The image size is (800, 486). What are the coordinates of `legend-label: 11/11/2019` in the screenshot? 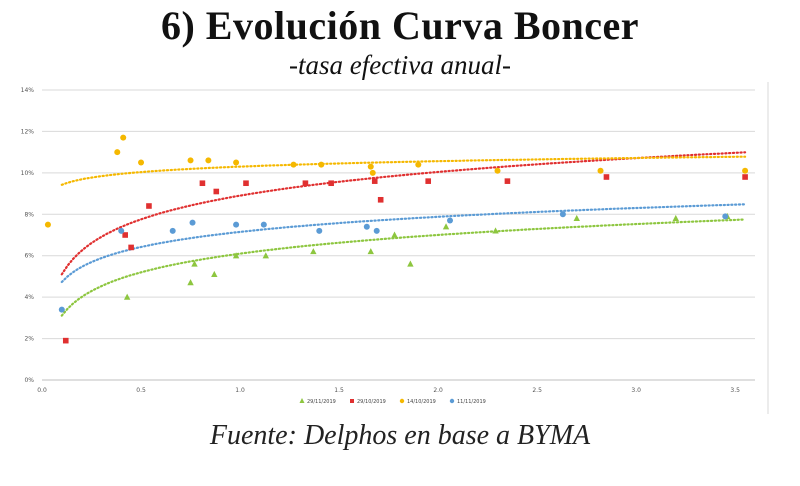 It's located at (471, 402).